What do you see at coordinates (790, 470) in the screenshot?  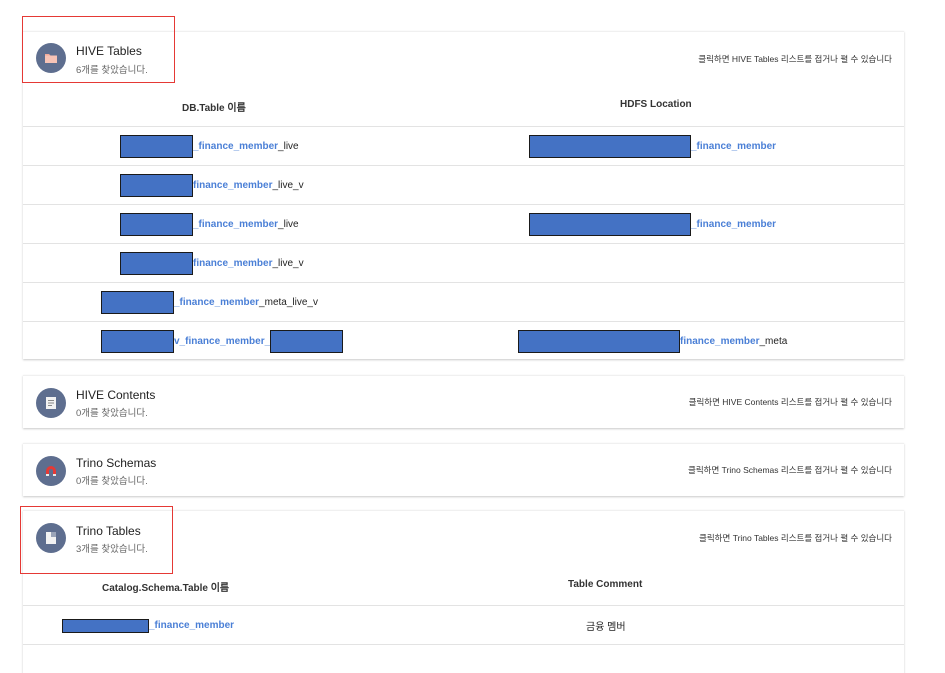 I see `trino-schemas-hint: 클릭하면 Trino Schemas 리스트를 접거나 펼 수 있습니다` at bounding box center [790, 470].